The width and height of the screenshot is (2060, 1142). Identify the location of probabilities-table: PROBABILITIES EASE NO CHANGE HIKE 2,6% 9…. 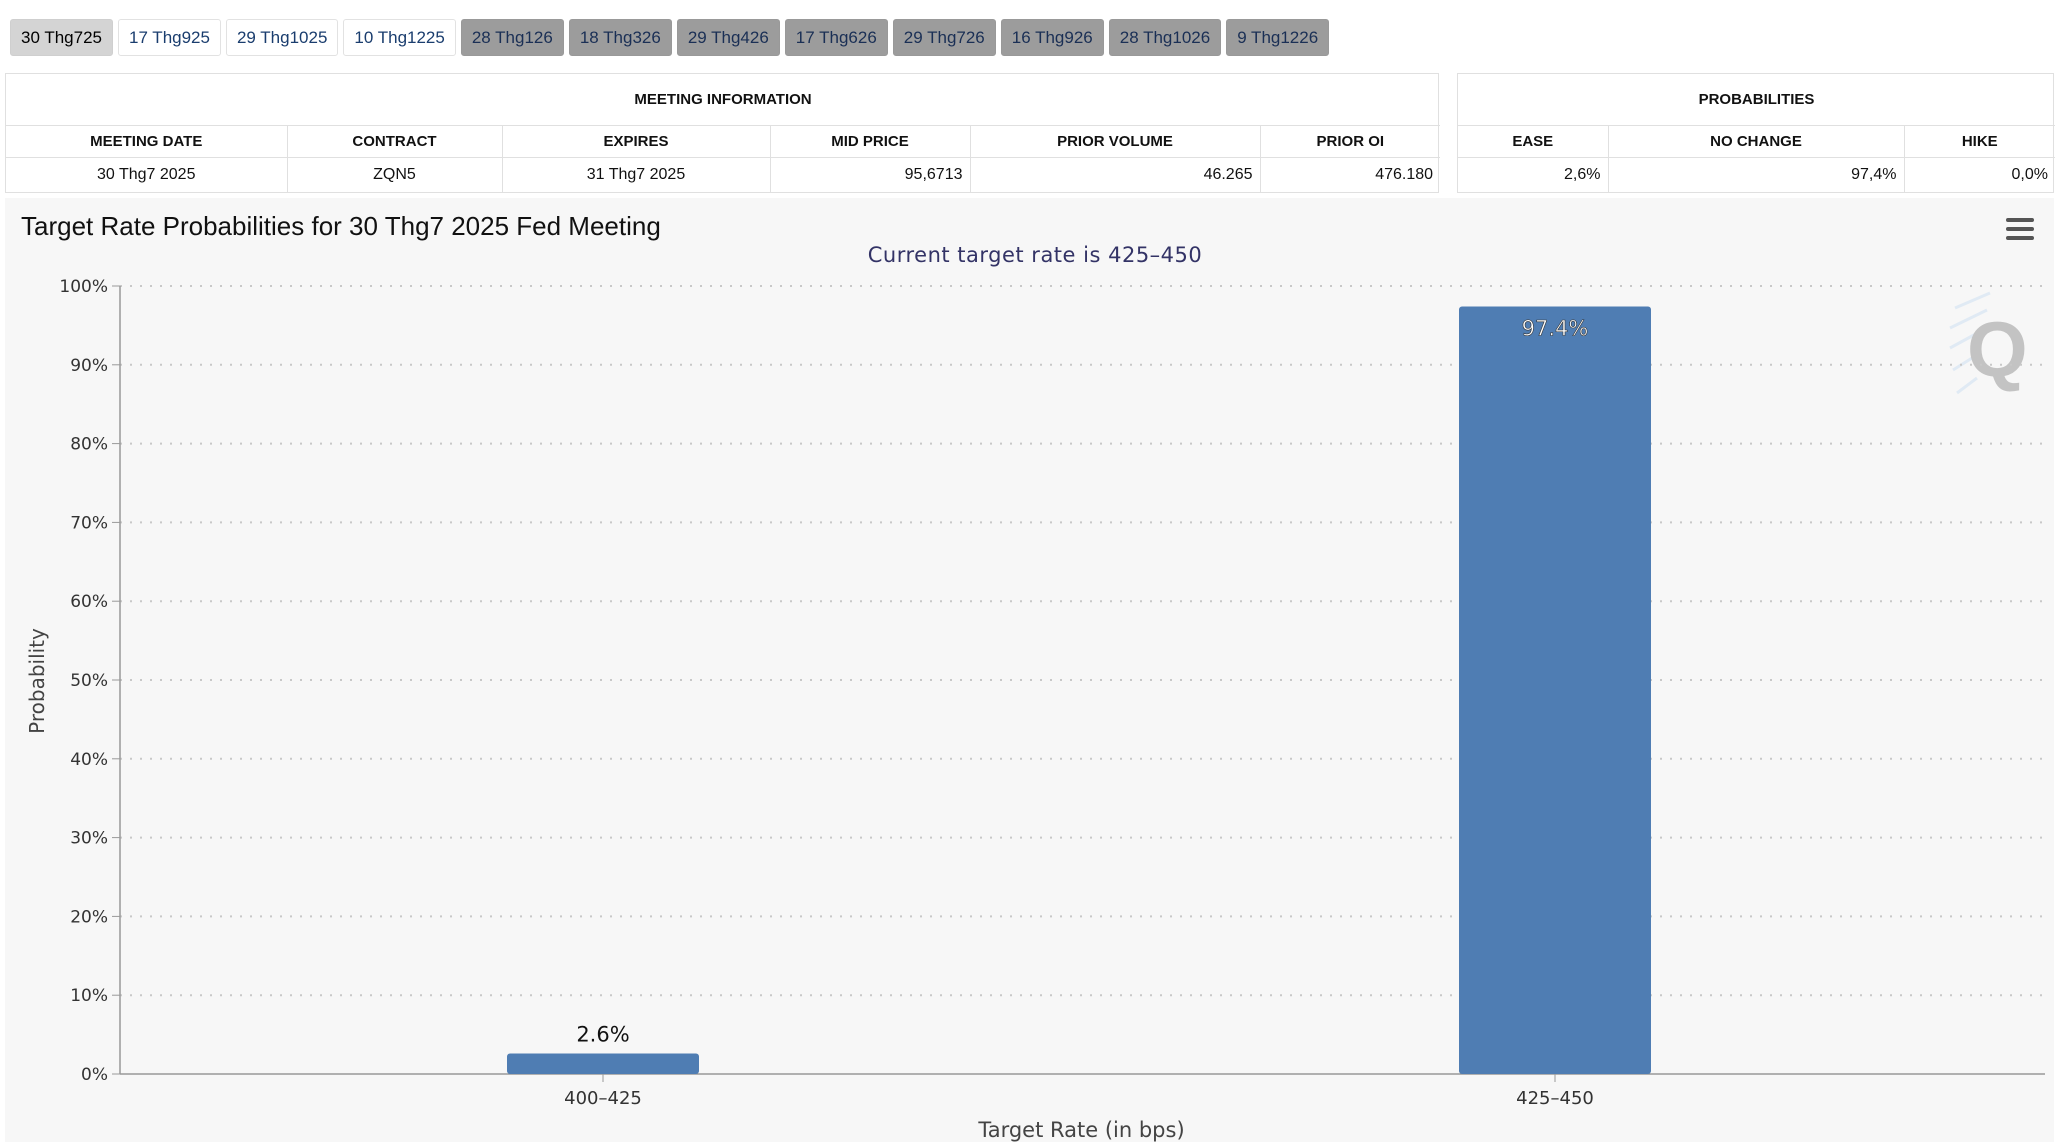
(1756, 133).